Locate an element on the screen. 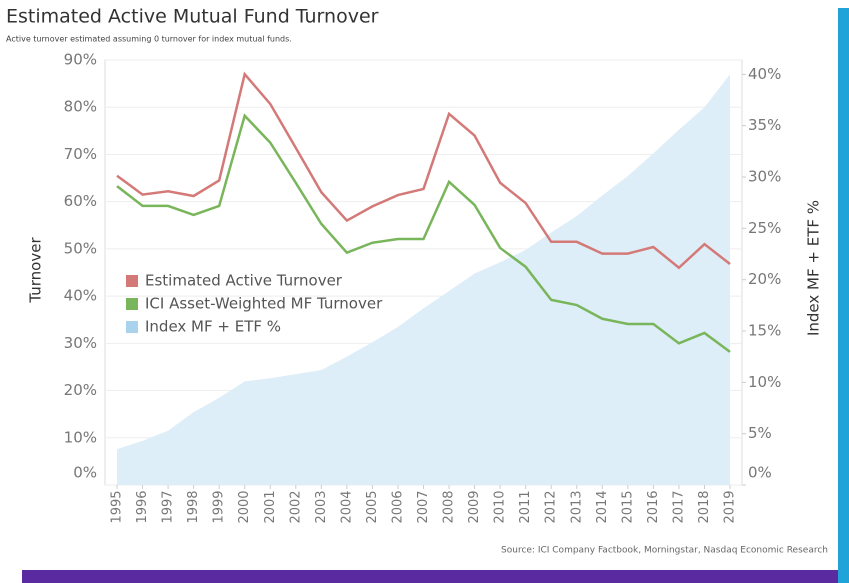 The height and width of the screenshot is (583, 849). x-tick-label: 1996 is located at coordinates (142, 506).